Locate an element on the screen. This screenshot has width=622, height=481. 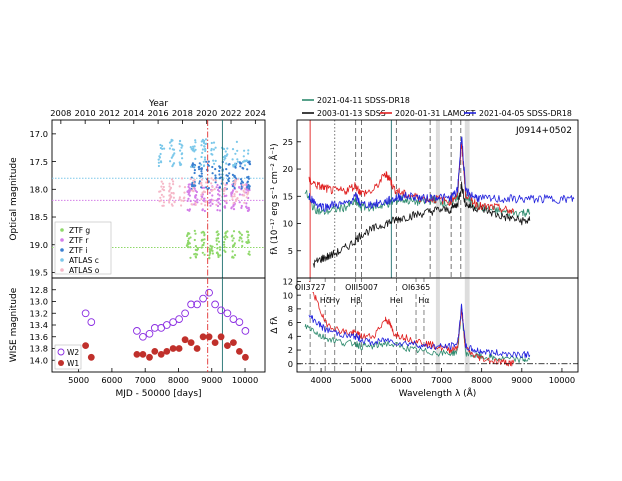
difference-ytick-label: 2 is located at coordinates (290, 350).